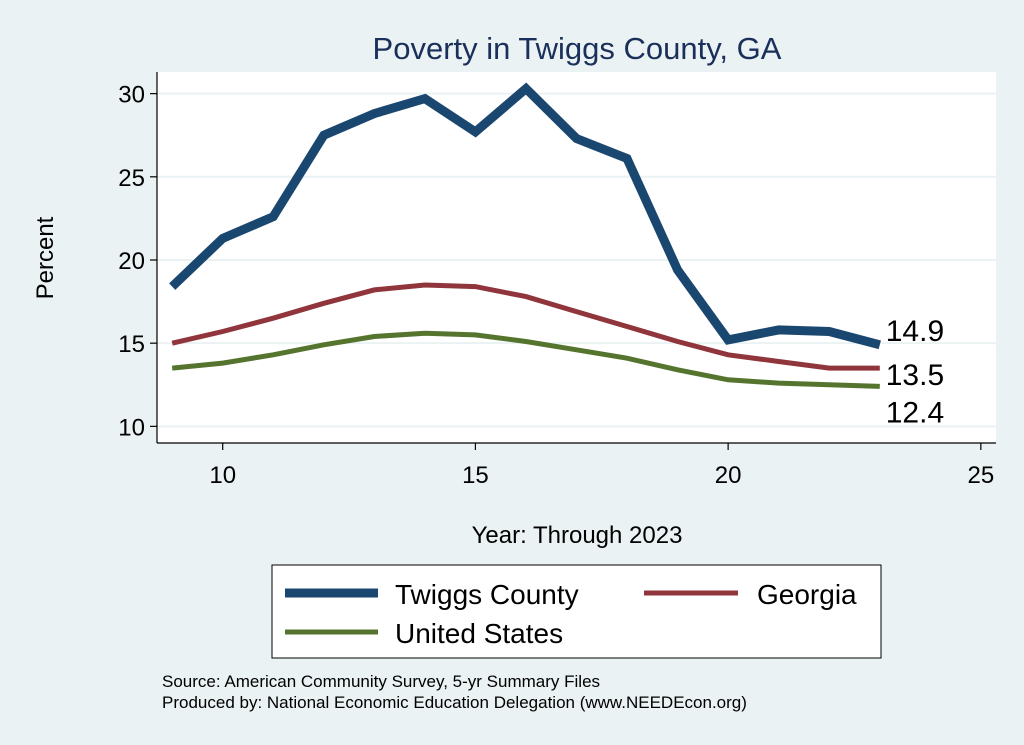  Describe the element at coordinates (131, 261) in the screenshot. I see `y-tick-label-20: 20` at that location.